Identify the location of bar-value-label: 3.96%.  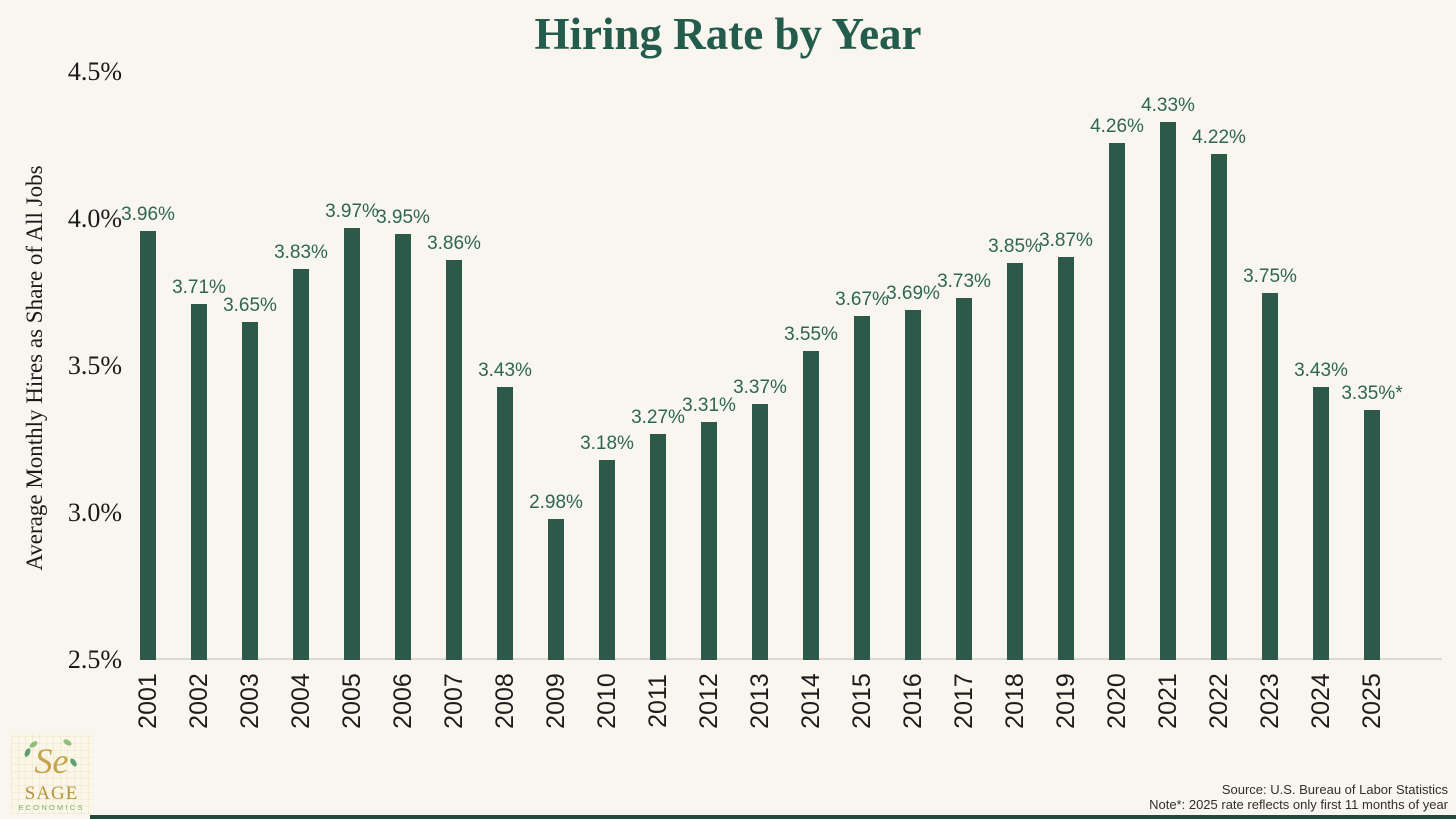
(148, 214).